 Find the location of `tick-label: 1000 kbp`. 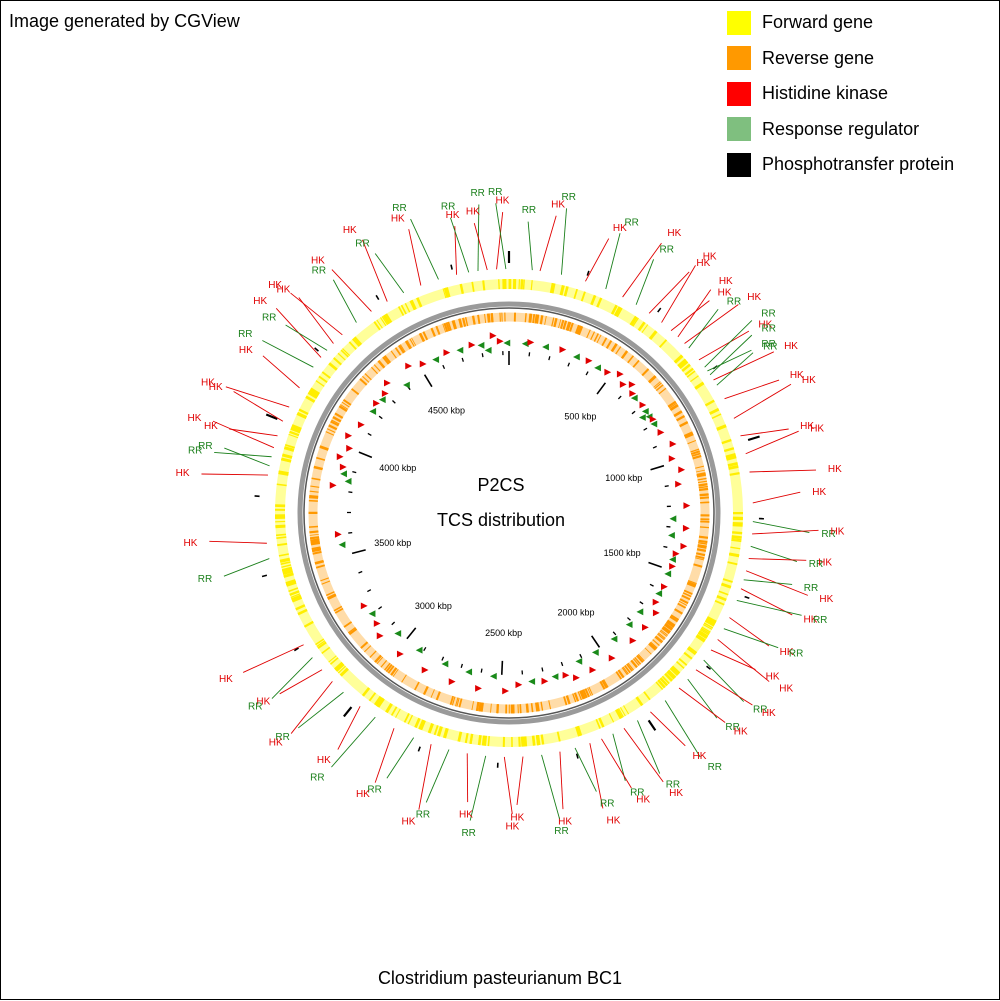

tick-label: 1000 kbp is located at coordinates (623, 478).